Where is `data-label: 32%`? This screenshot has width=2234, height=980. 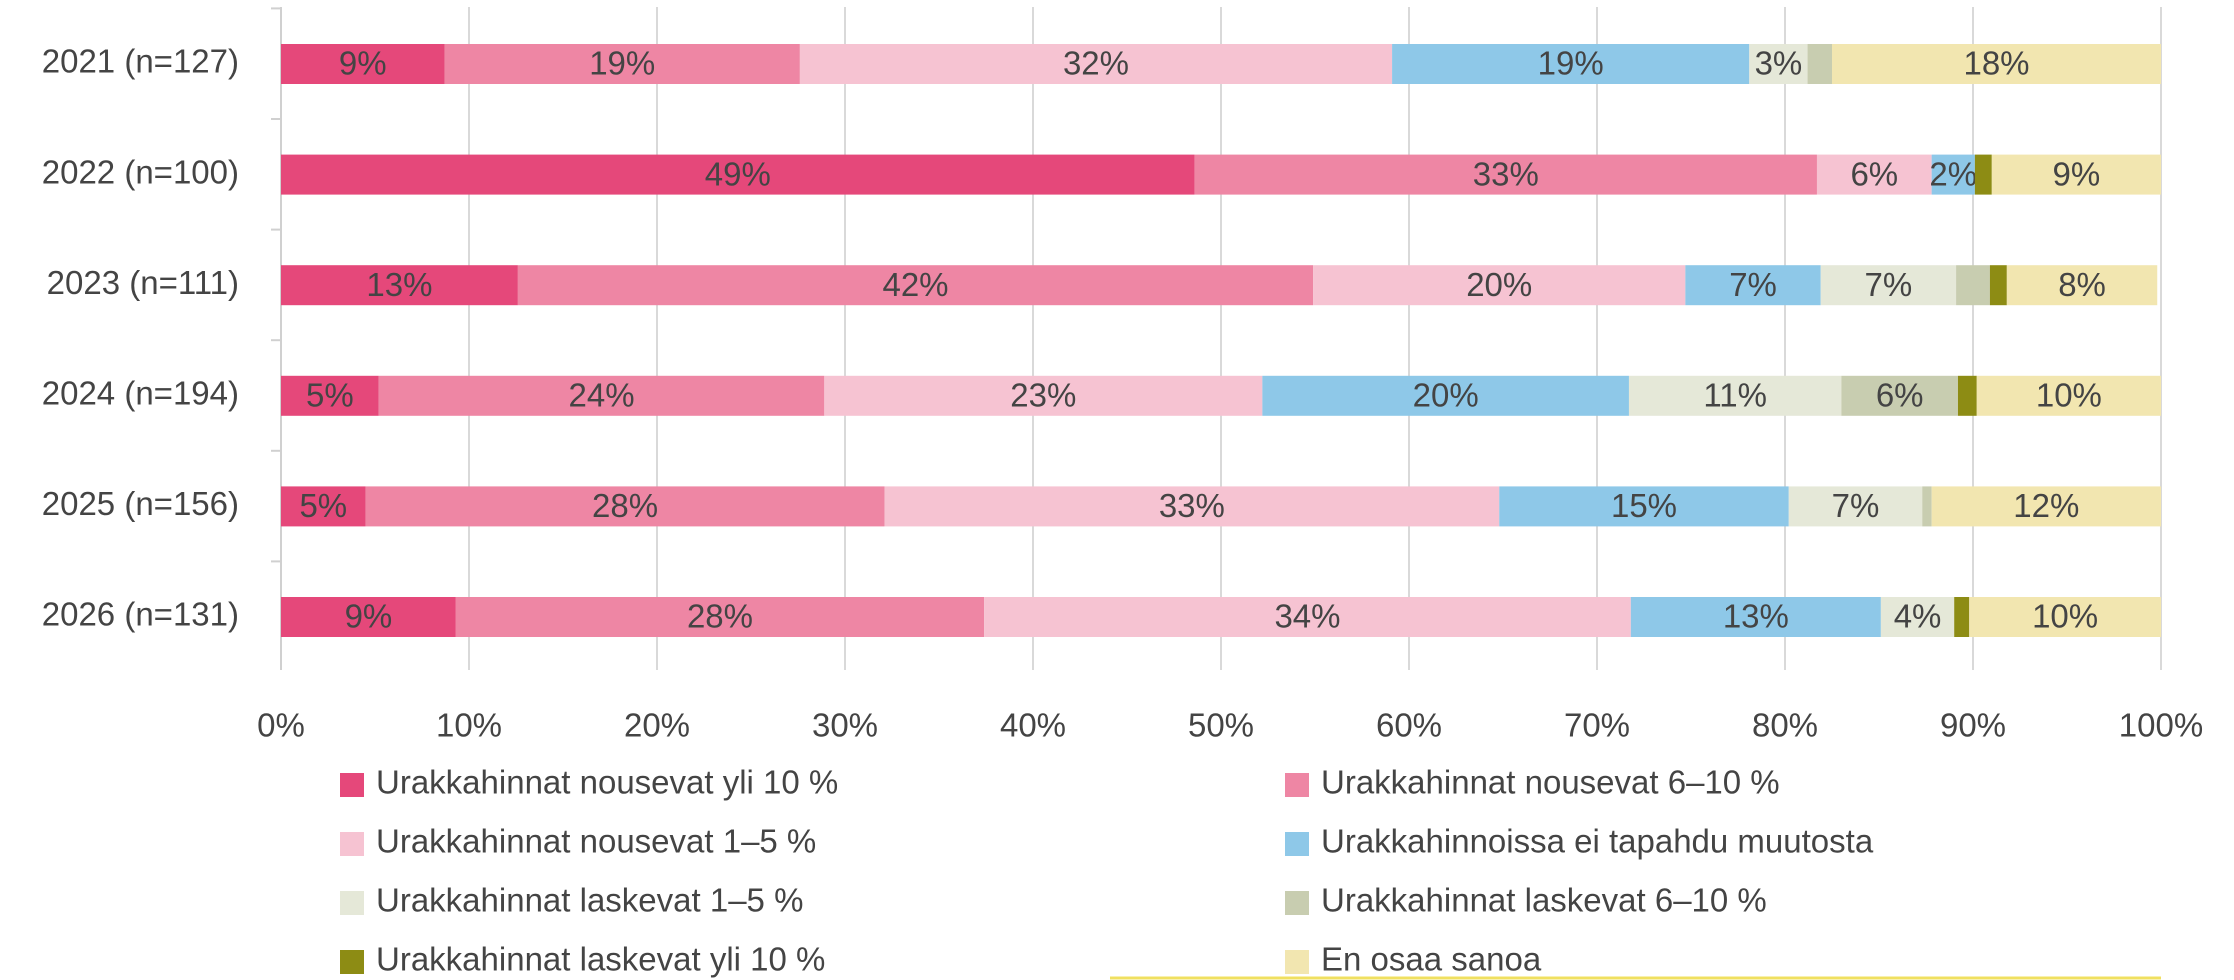
data-label: 32% is located at coordinates (1096, 63).